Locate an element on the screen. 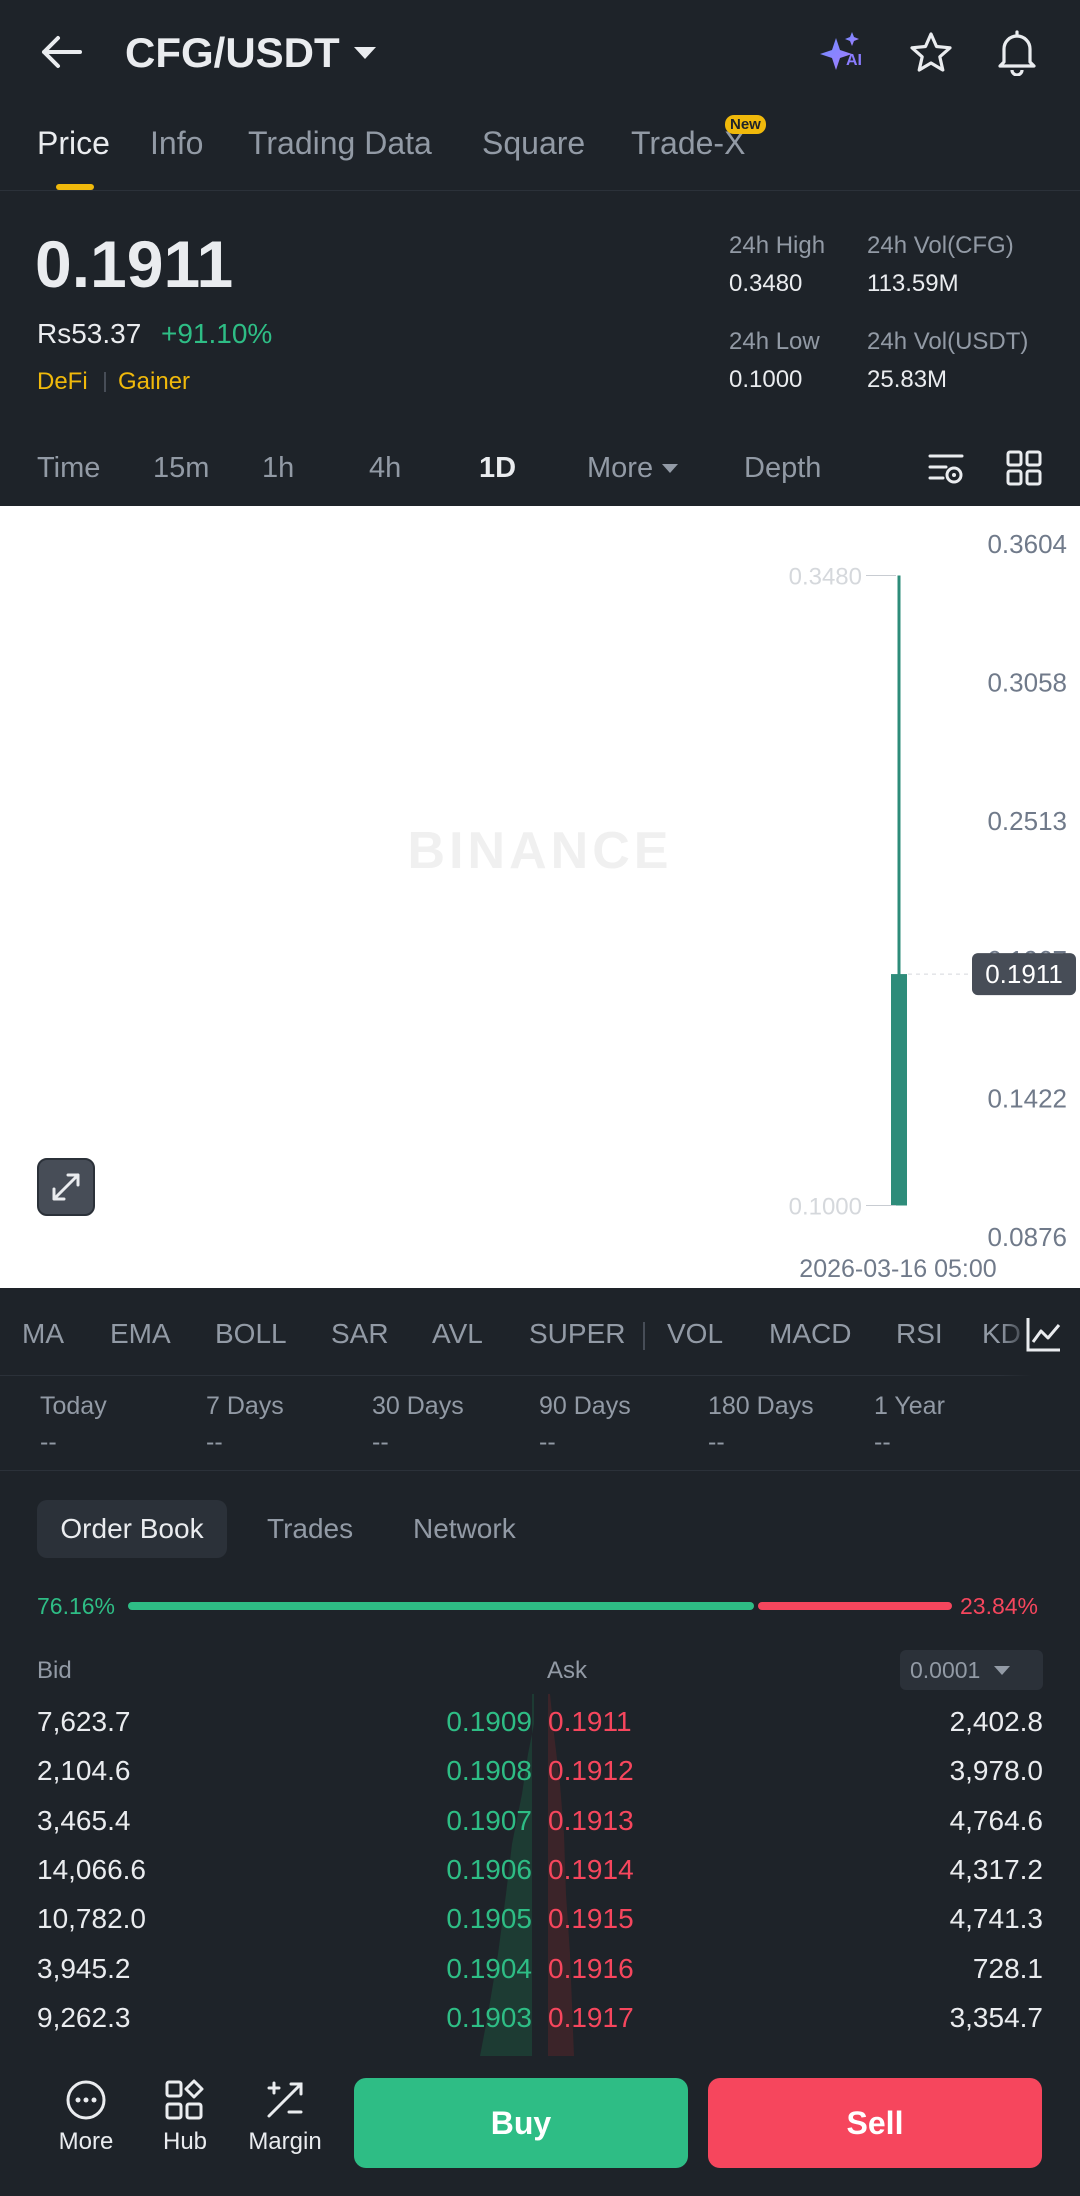 This screenshot has width=1080, height=2196. indicator-avl: AVL is located at coordinates (457, 1333).